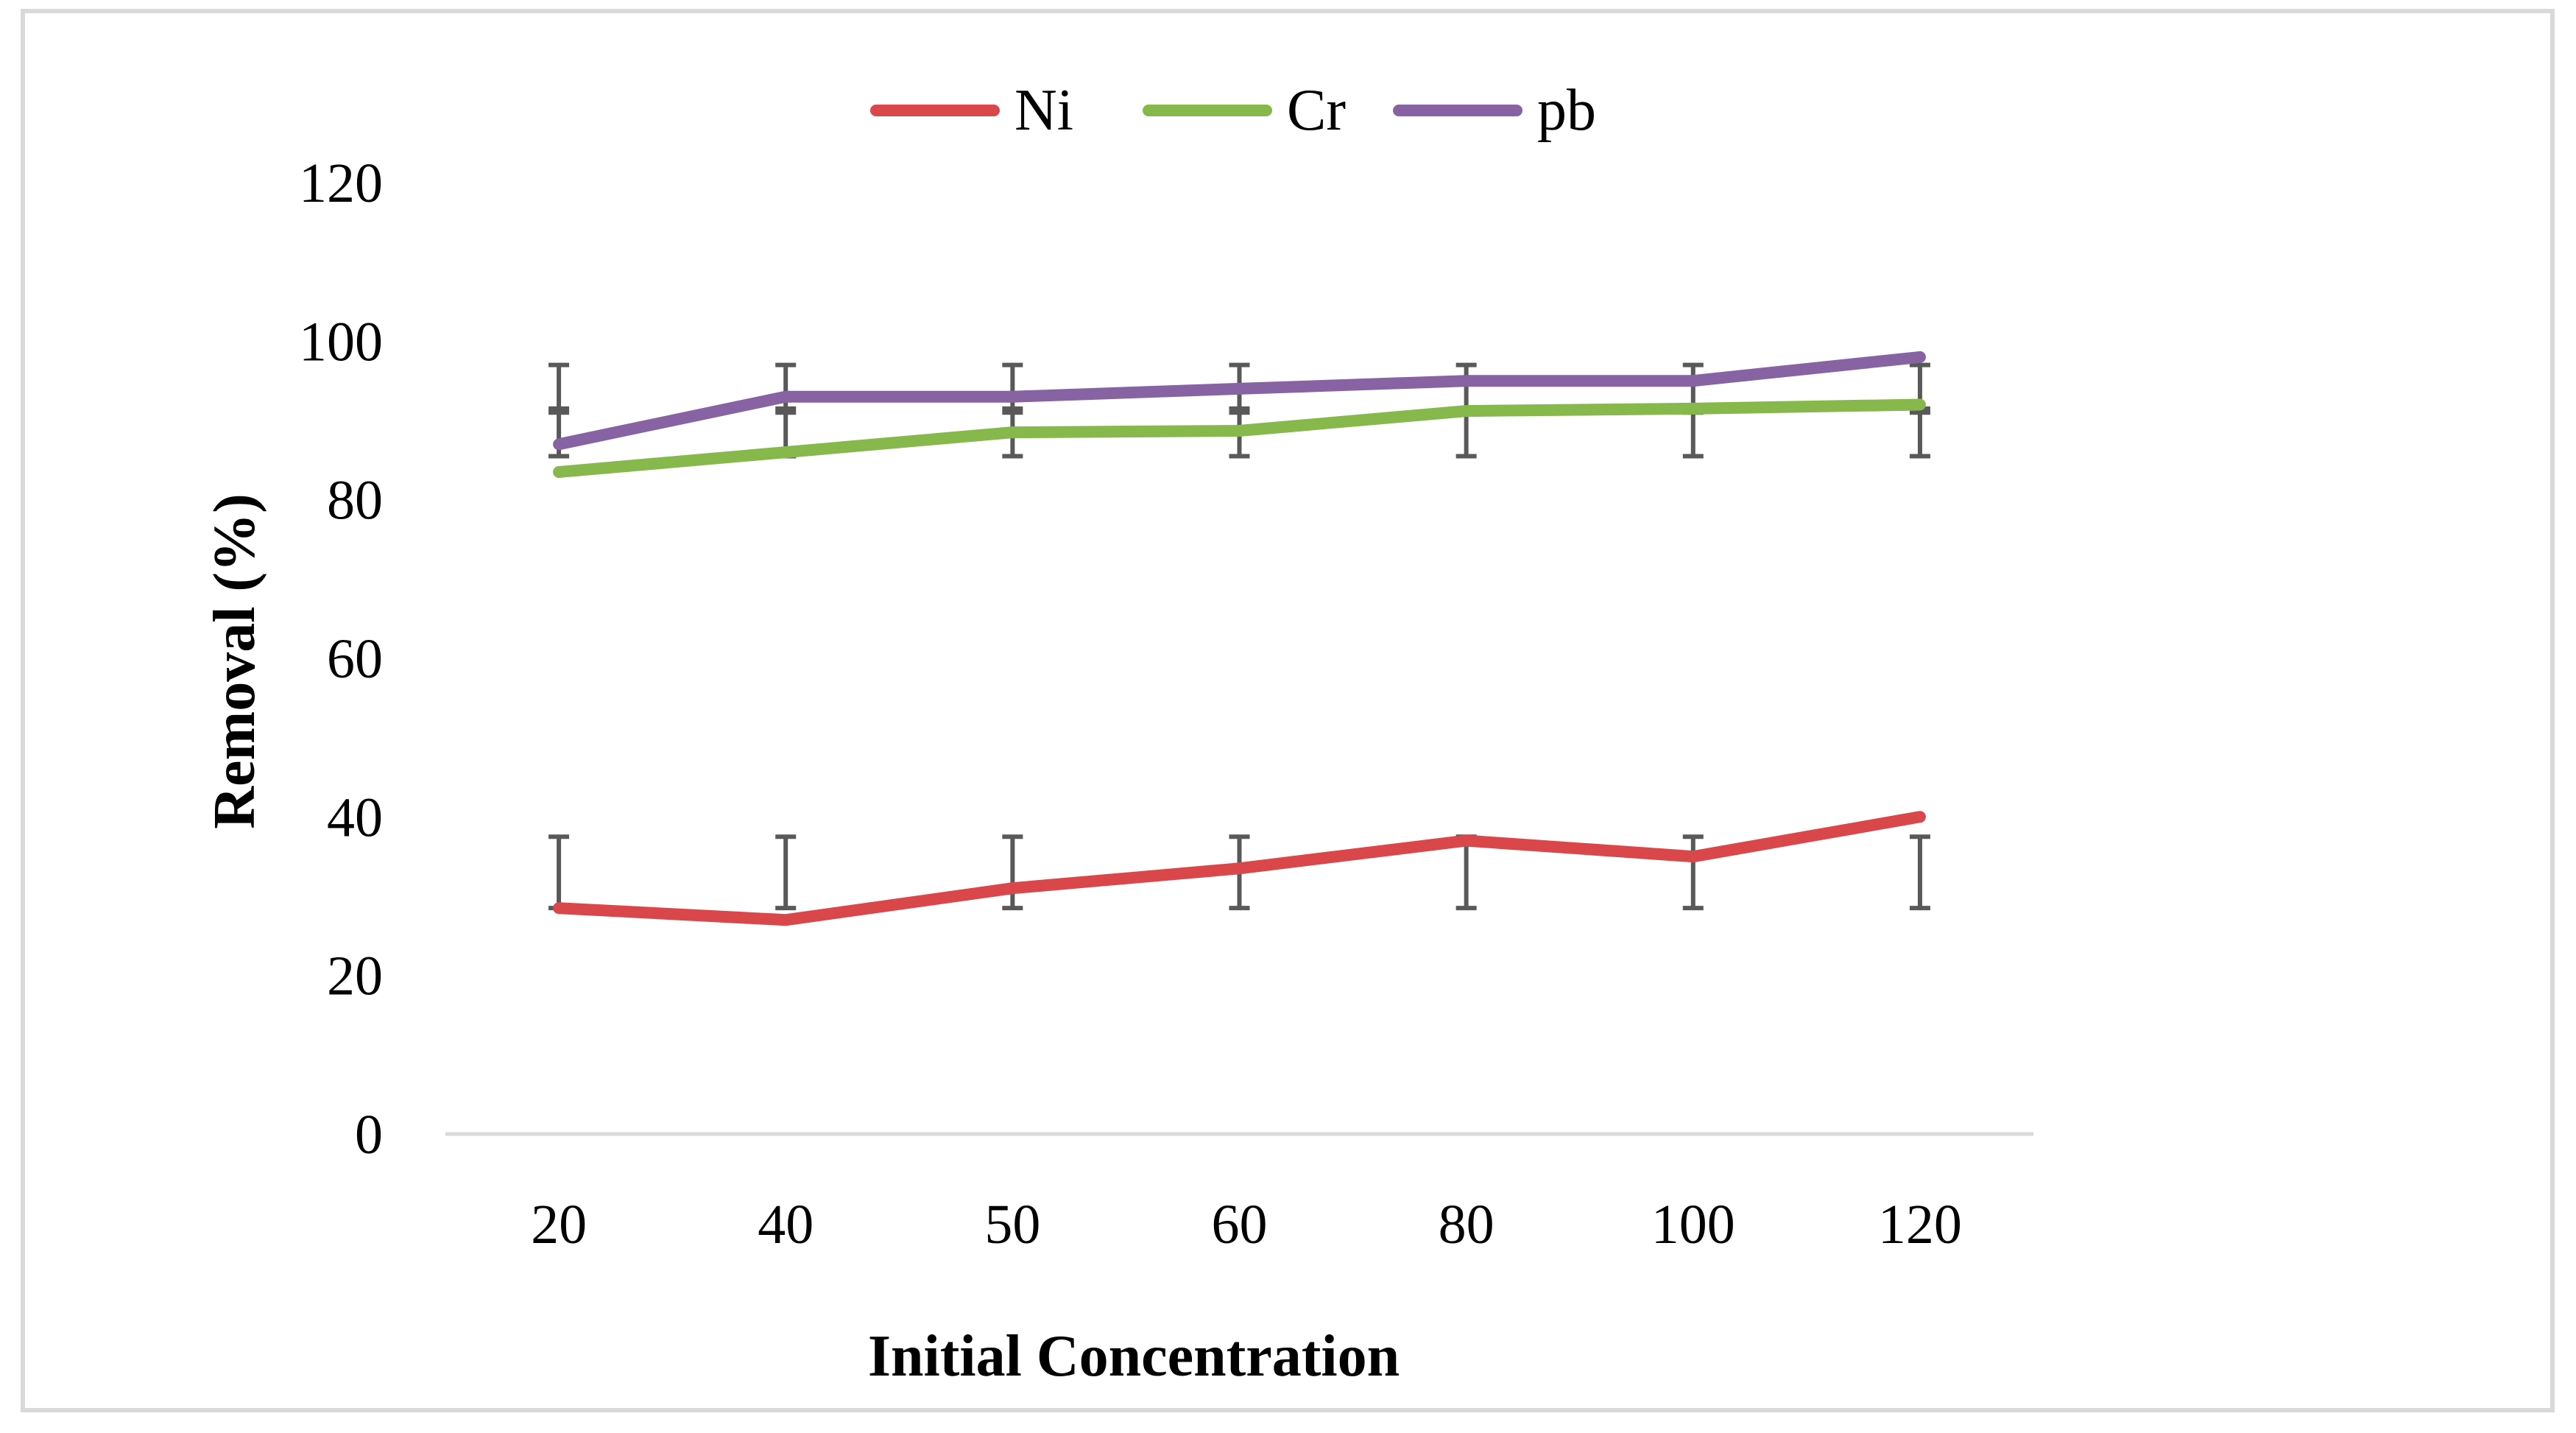  I want to click on x-axis-ticks: 20 40 50 60 80 100 120, so click(1246, 1225).